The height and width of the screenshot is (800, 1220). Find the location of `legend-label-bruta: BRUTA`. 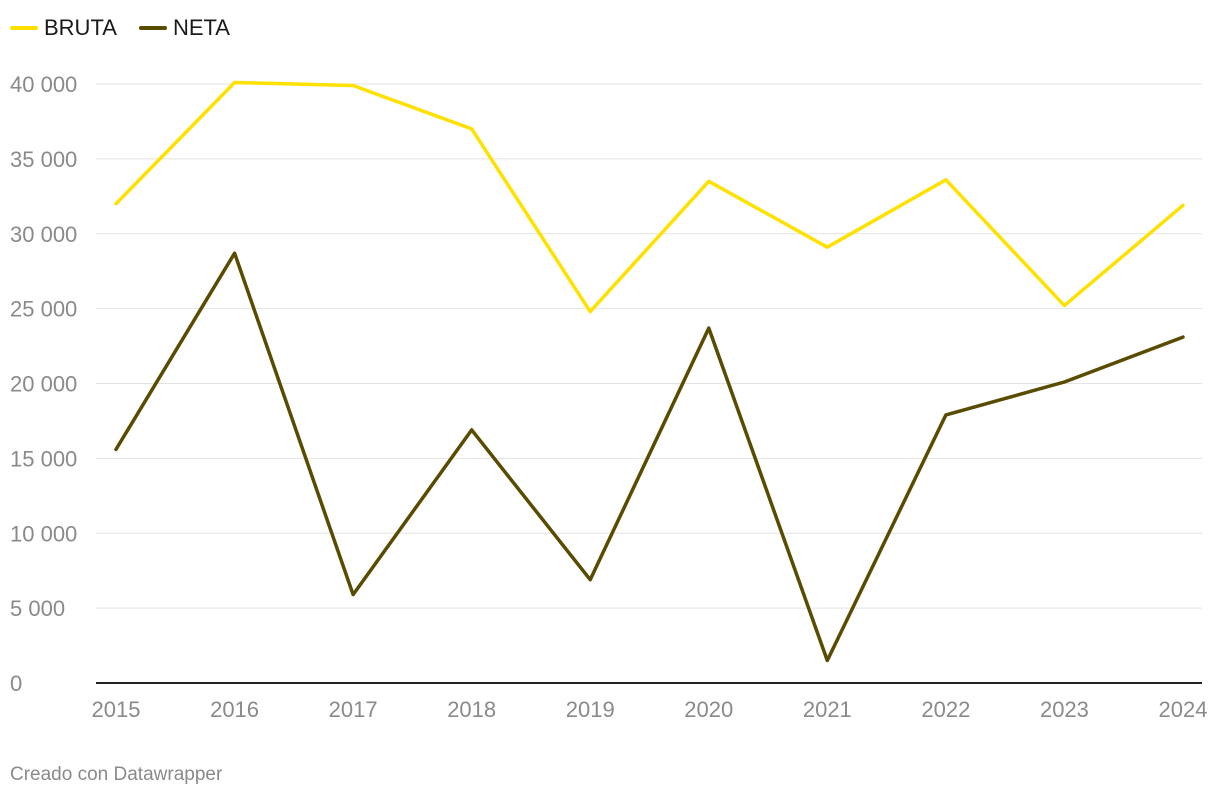

legend-label-bruta: BRUTA is located at coordinates (80, 27).